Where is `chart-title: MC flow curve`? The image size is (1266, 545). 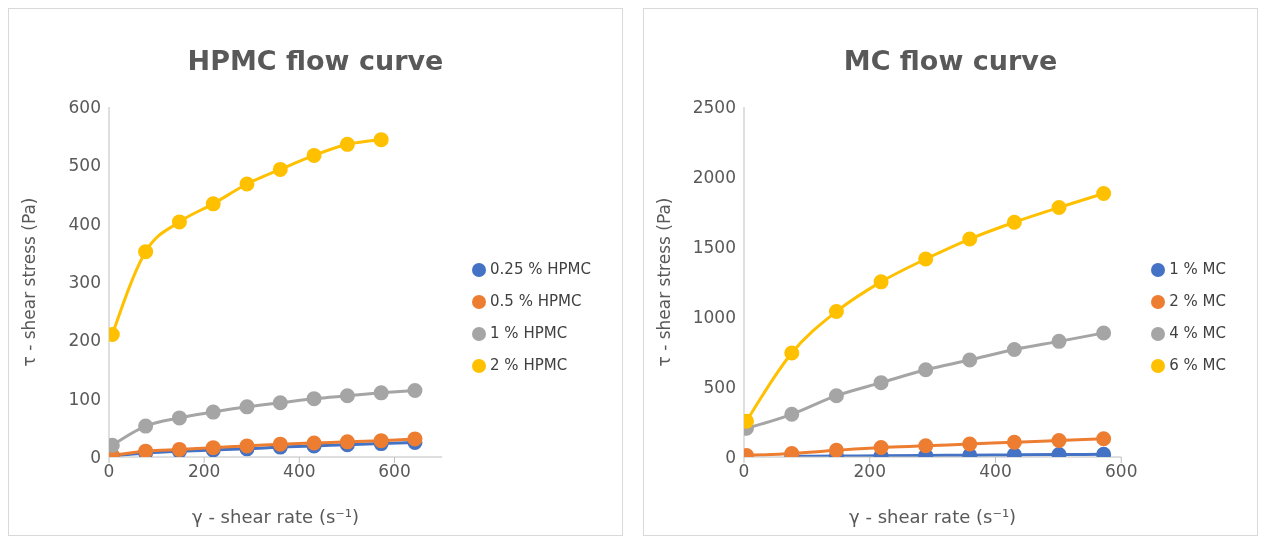 chart-title: MC flow curve is located at coordinates (950, 61).